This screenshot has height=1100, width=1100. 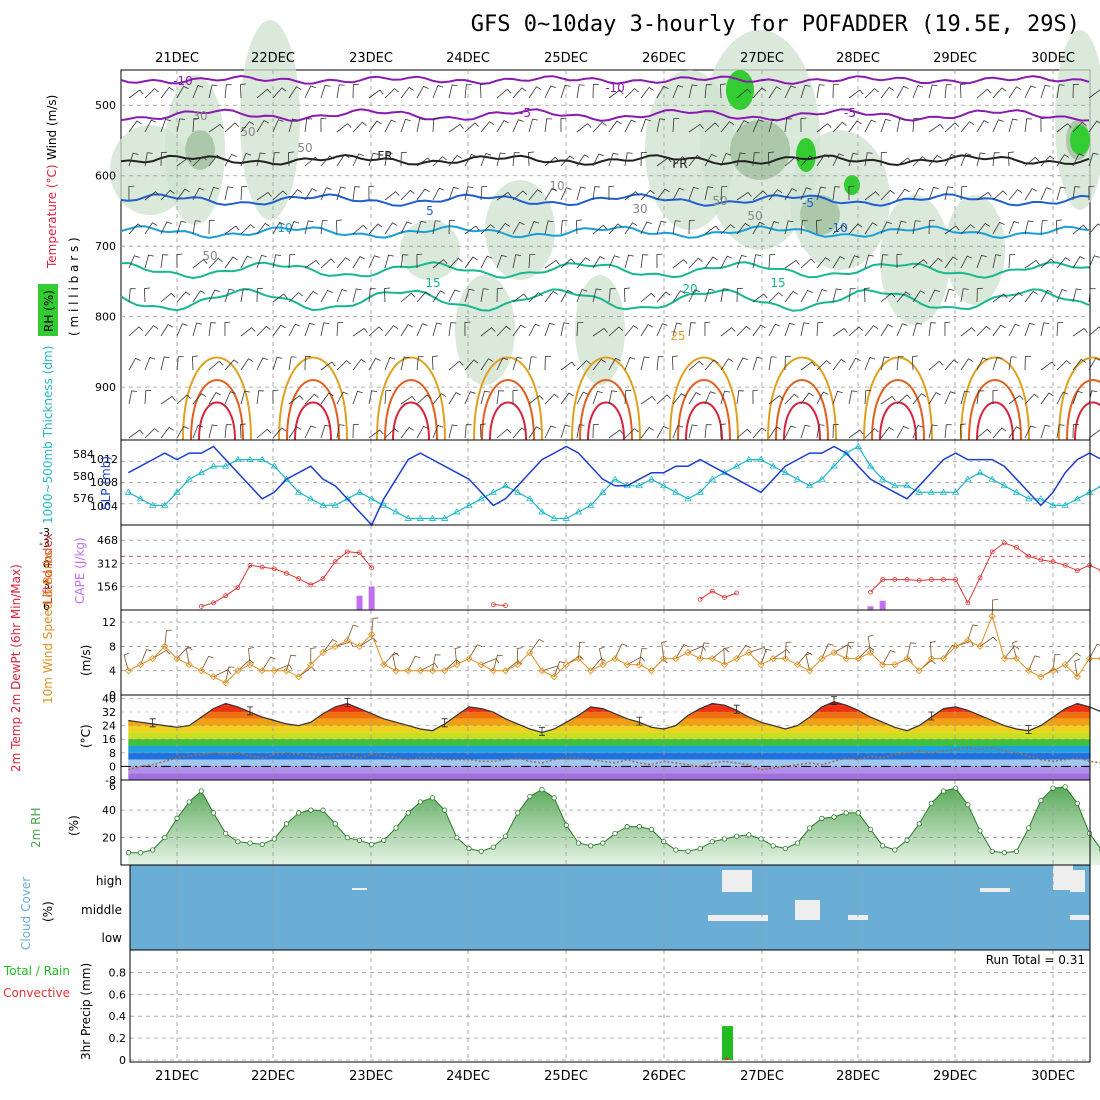 I want to click on date-label-bottom: 23DEC, so click(x=371, y=1076).